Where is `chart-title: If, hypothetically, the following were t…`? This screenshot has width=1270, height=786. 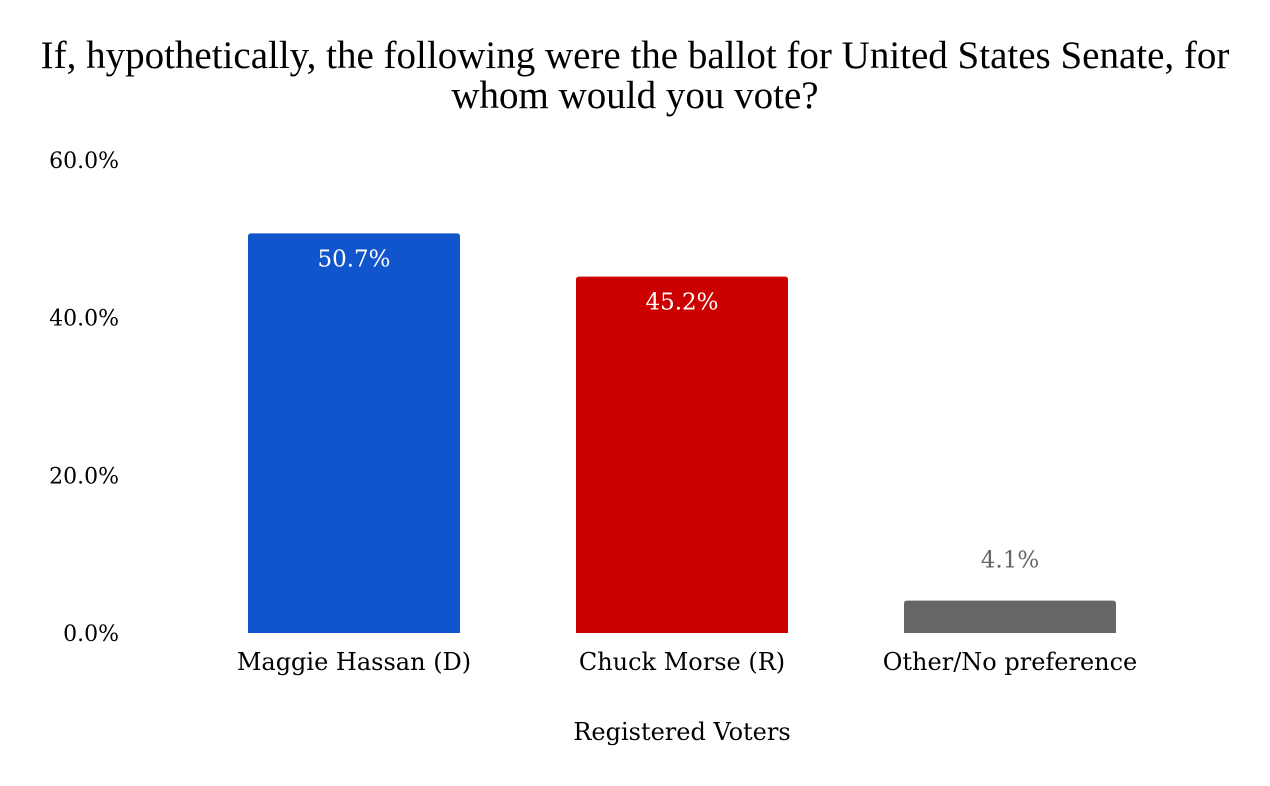
chart-title: If, hypothetically, the following were t… is located at coordinates (635, 75).